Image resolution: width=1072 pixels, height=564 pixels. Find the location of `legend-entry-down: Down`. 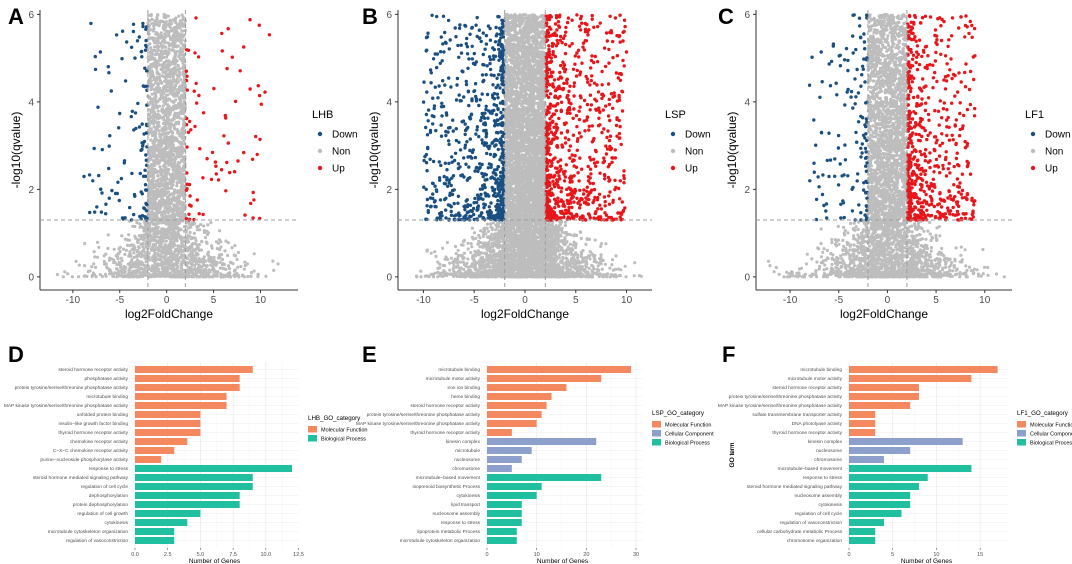

legend-entry-down: Down is located at coordinates (345, 135).